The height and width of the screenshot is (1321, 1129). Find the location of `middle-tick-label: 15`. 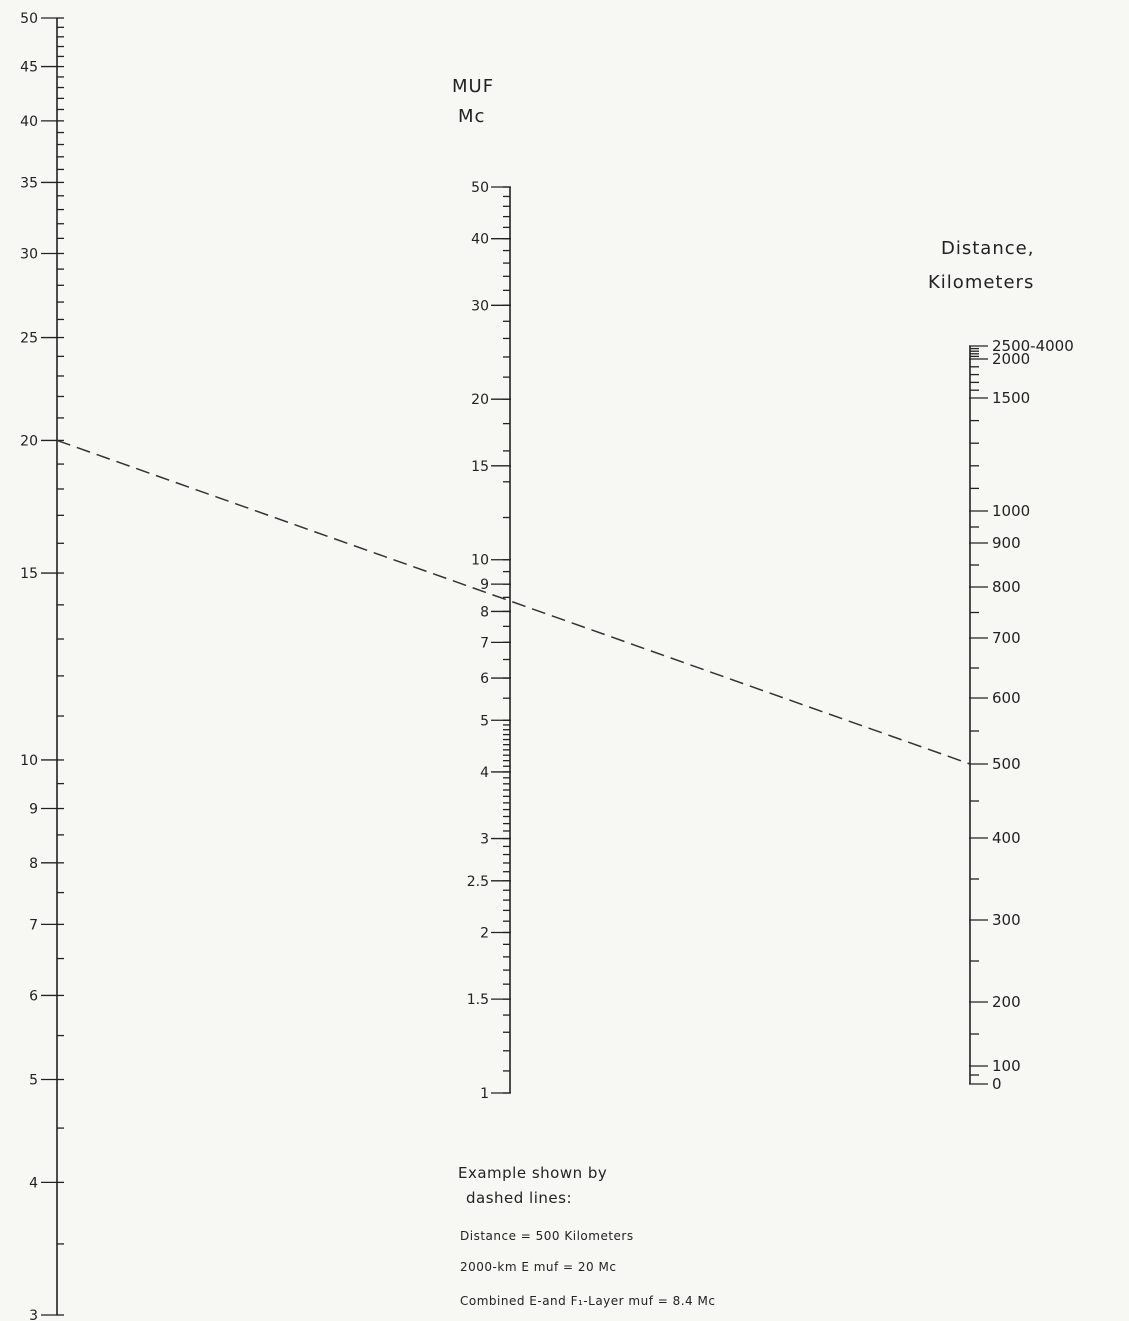

middle-tick-label: 15 is located at coordinates (480, 467).